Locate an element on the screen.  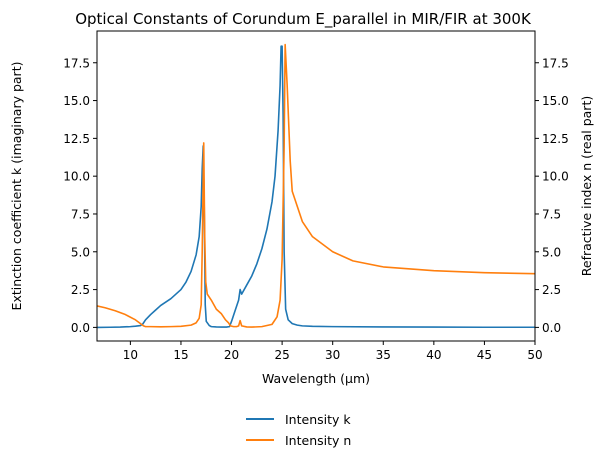
y-axis-right: 0.0 2.5 5.0 7.5 10.0 12.5 15.0 17.5 is located at coordinates (552, 195).